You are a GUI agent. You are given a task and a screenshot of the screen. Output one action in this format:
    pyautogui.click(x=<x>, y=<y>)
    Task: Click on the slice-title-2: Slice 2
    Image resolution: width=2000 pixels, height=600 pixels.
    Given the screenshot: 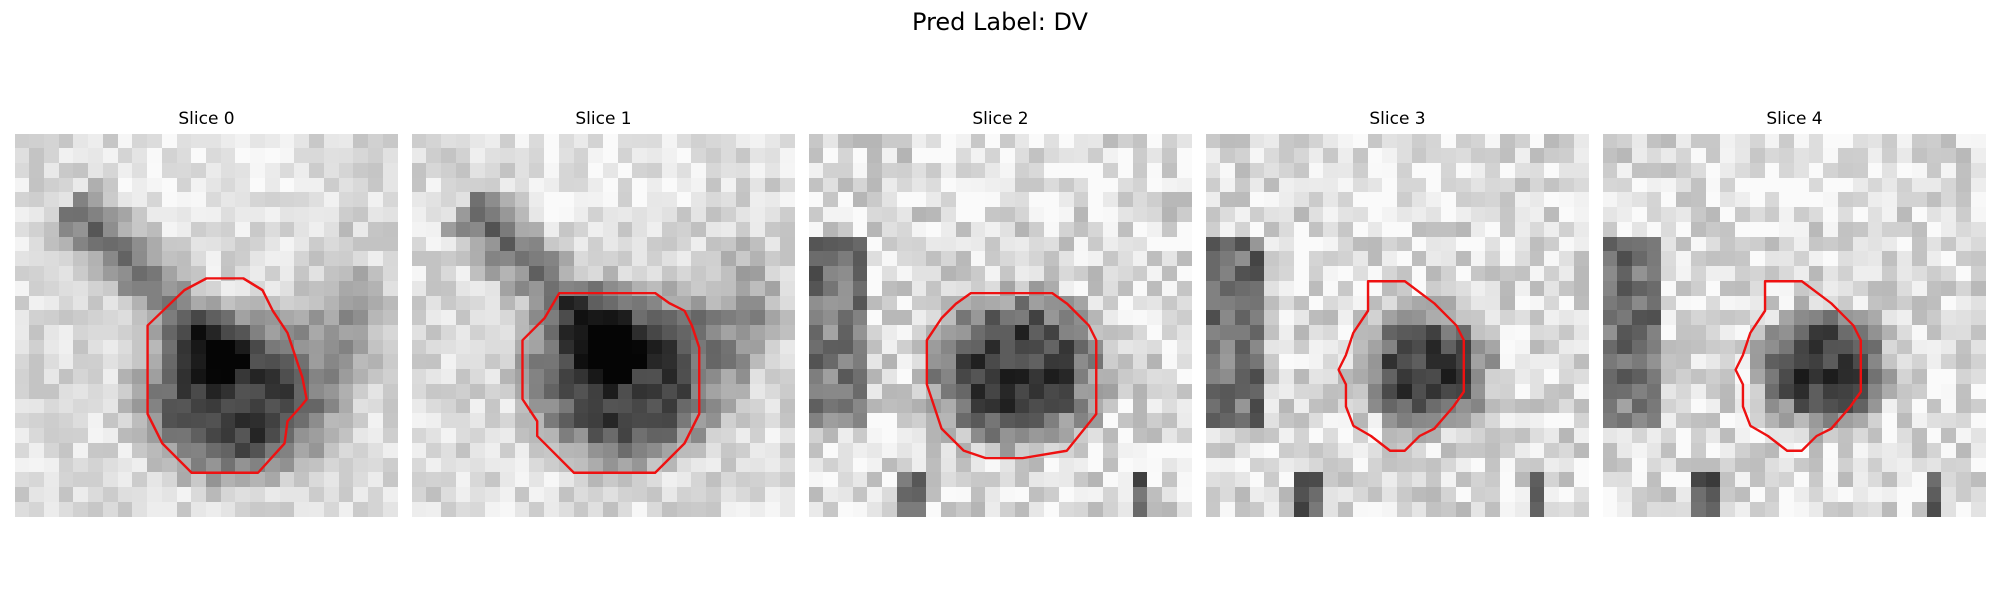 What is the action you would take?
    pyautogui.click(x=1000, y=119)
    